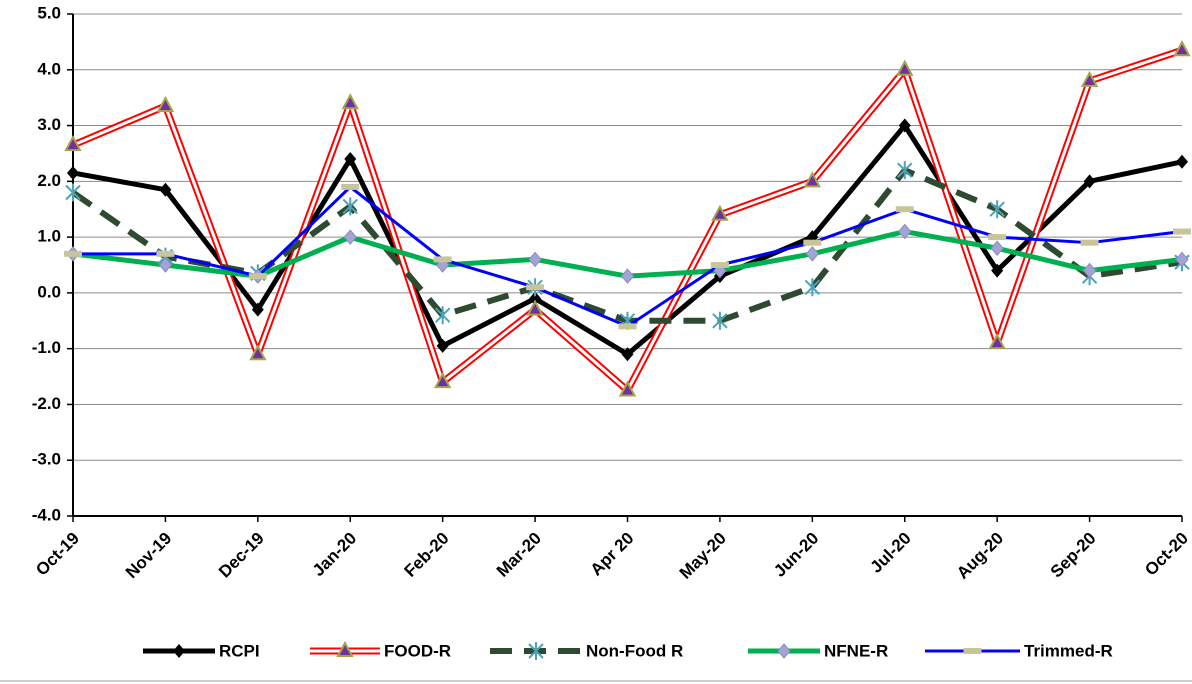 The image size is (1192, 684). I want to click on x-tick-label: Oct-19, so click(57, 554).